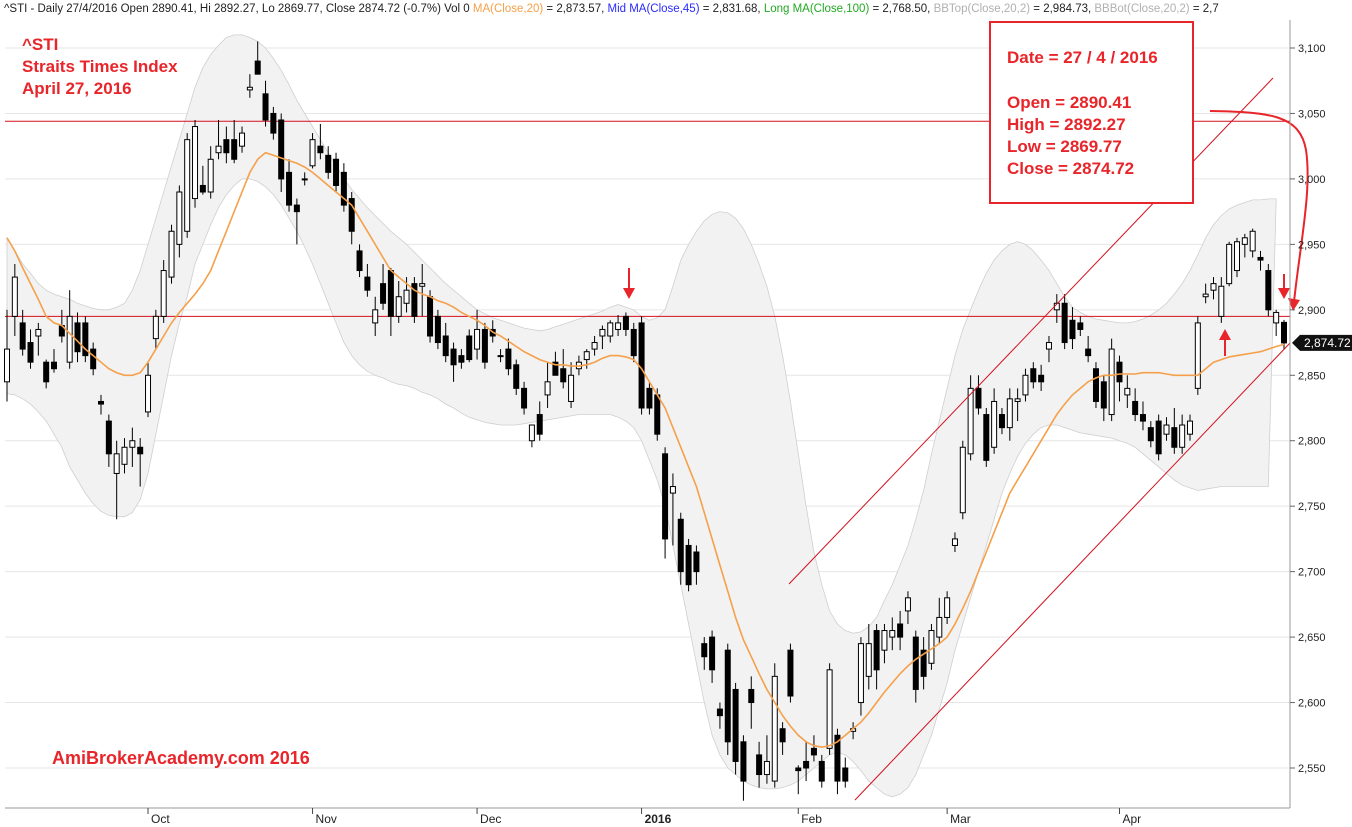 The width and height of the screenshot is (1352, 827). Describe the element at coordinates (508, 9) in the screenshot. I see `header-ma-label: MA(Close,20)` at that location.